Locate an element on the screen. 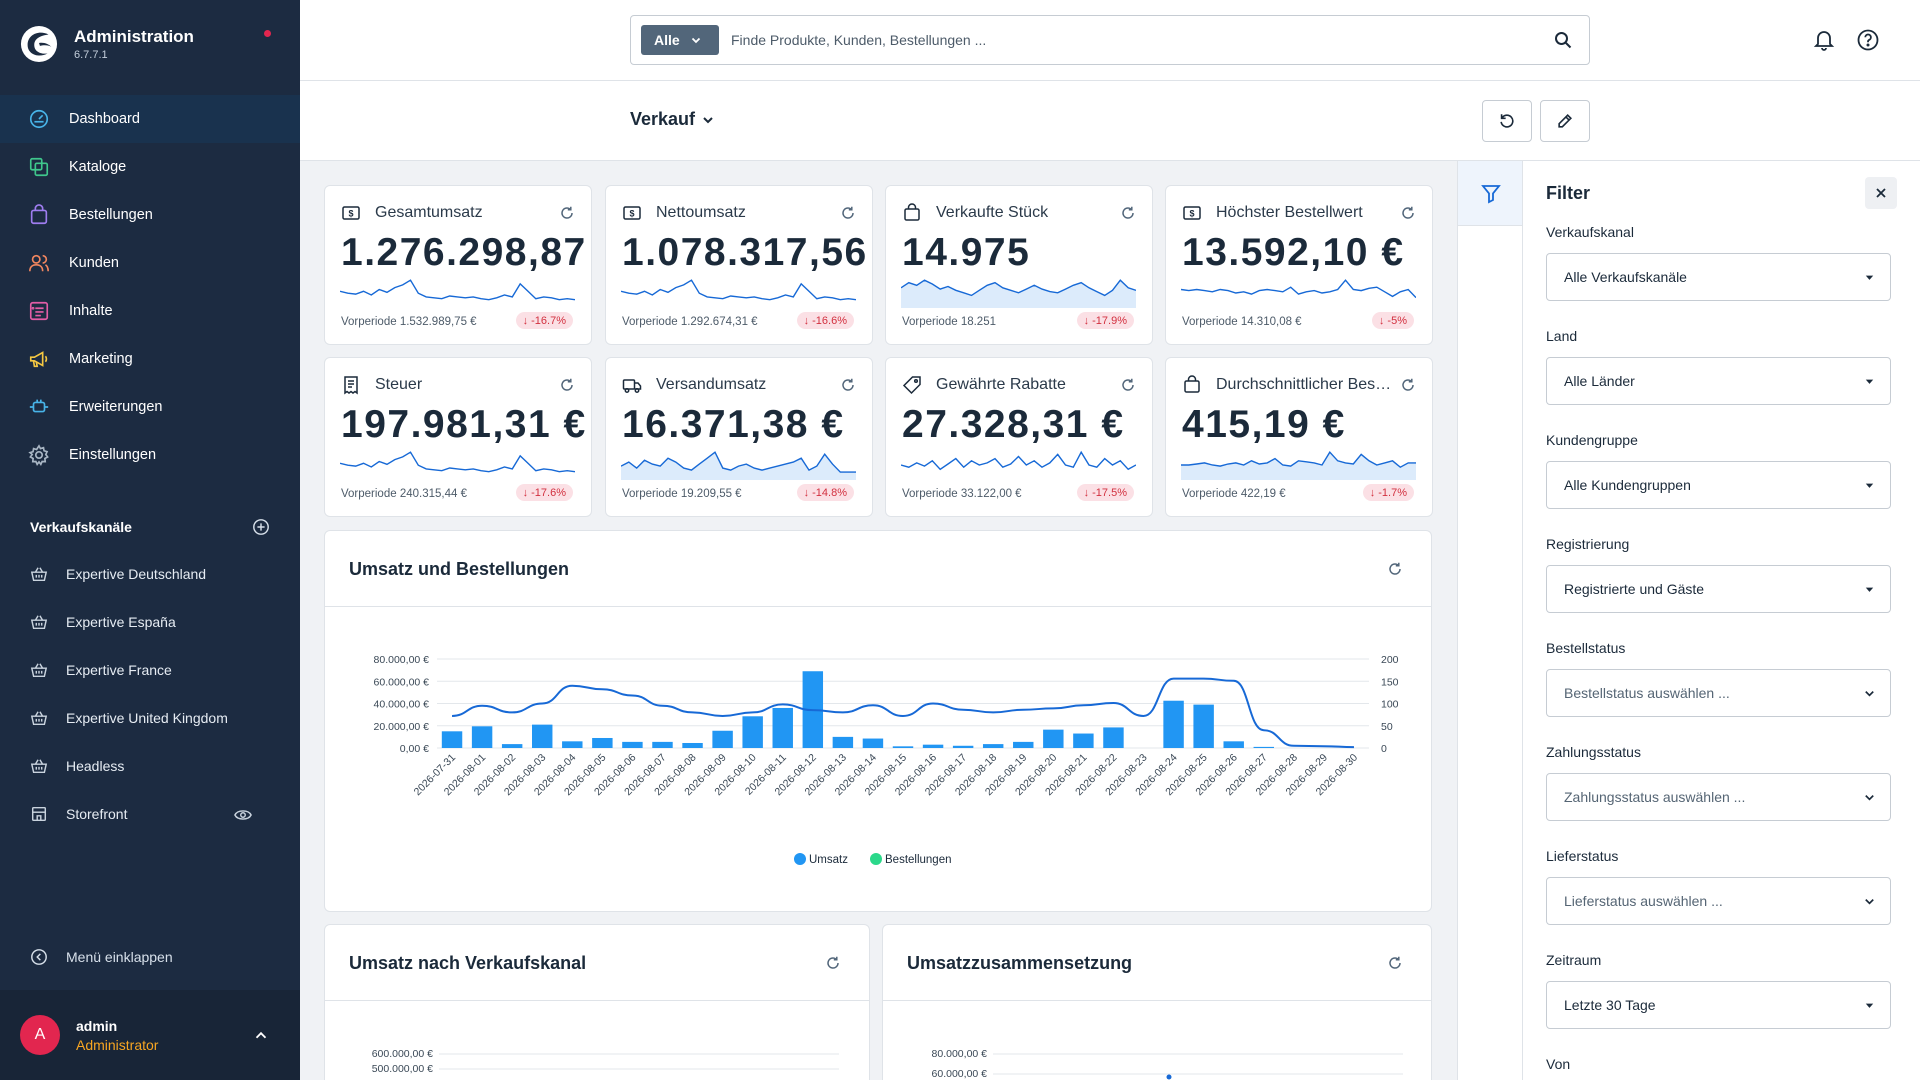 This screenshot has width=1920, height=1080. channel-item-expertive-deutschland: Expertive Deutschland is located at coordinates (150, 574).